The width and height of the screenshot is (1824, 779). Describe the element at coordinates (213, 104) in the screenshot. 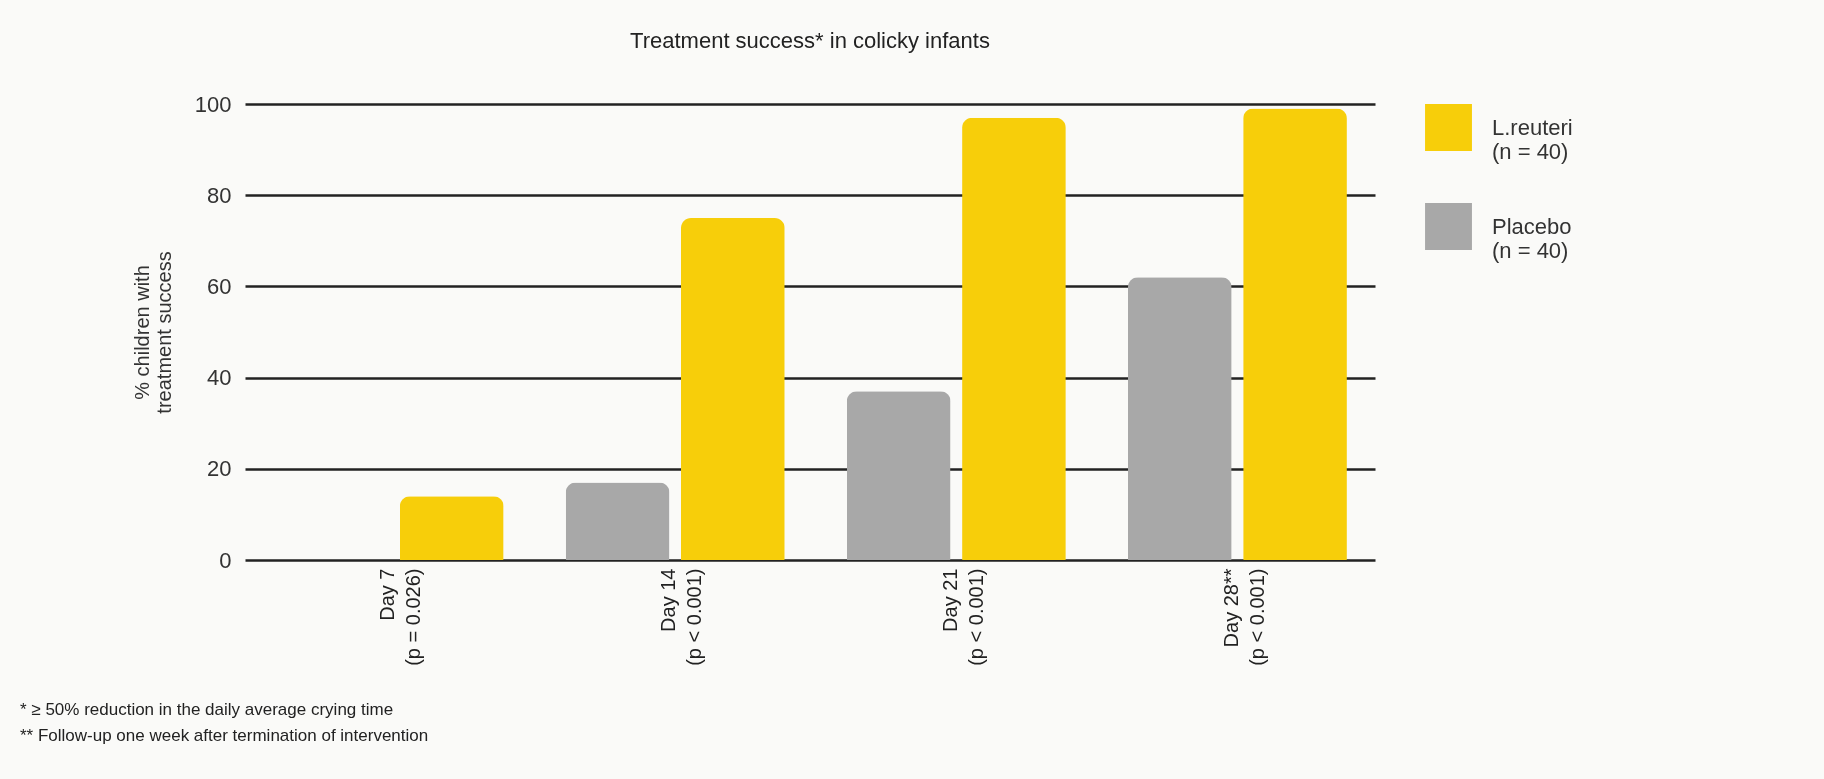

I see `y-tick-label: 100` at that location.